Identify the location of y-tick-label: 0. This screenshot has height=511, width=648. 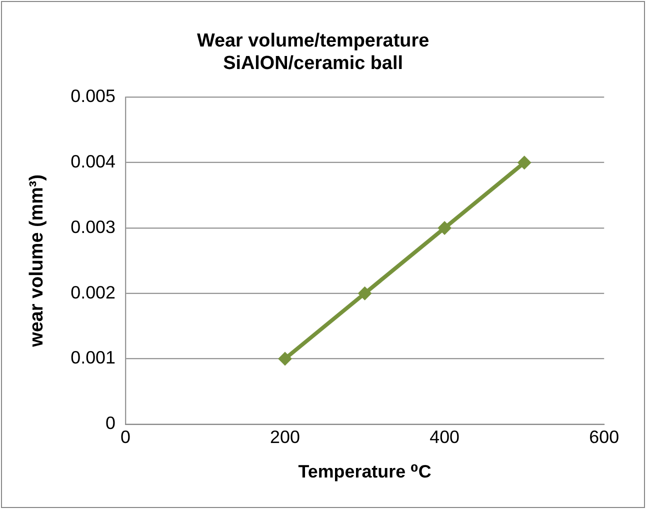
(111, 423).